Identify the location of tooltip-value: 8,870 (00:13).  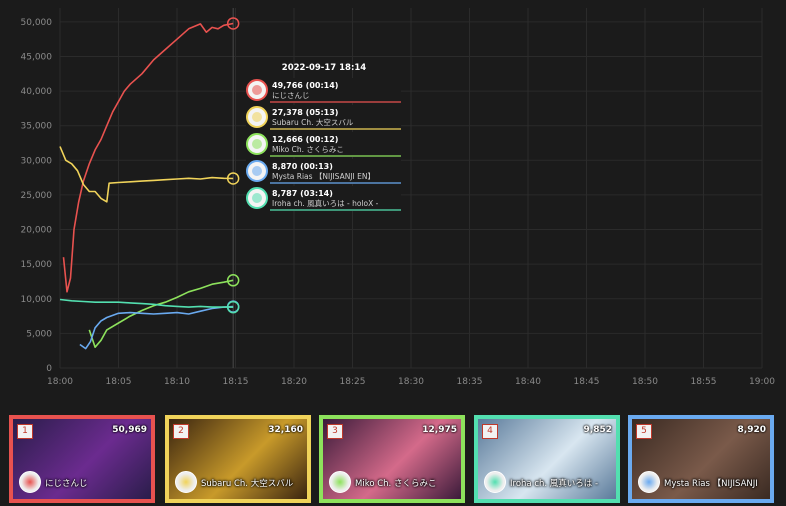
(302, 166).